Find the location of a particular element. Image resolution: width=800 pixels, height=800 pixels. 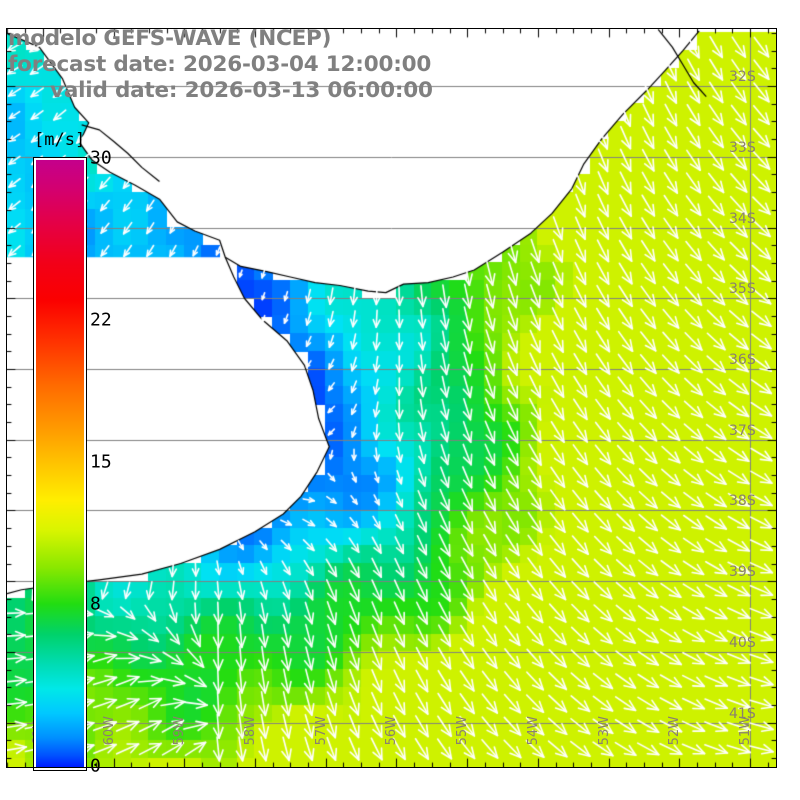

lon-label-54W: 54W is located at coordinates (533, 731).